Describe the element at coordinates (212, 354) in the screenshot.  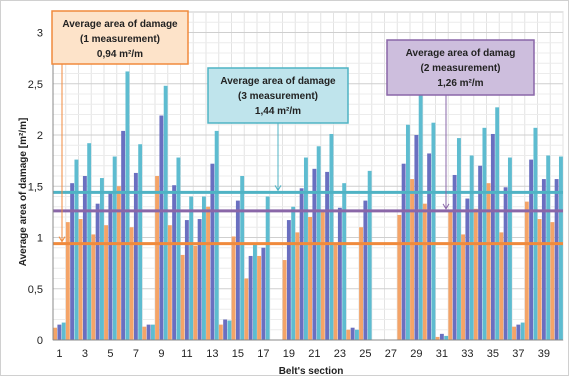
I see `x-tick-label: 13` at that location.